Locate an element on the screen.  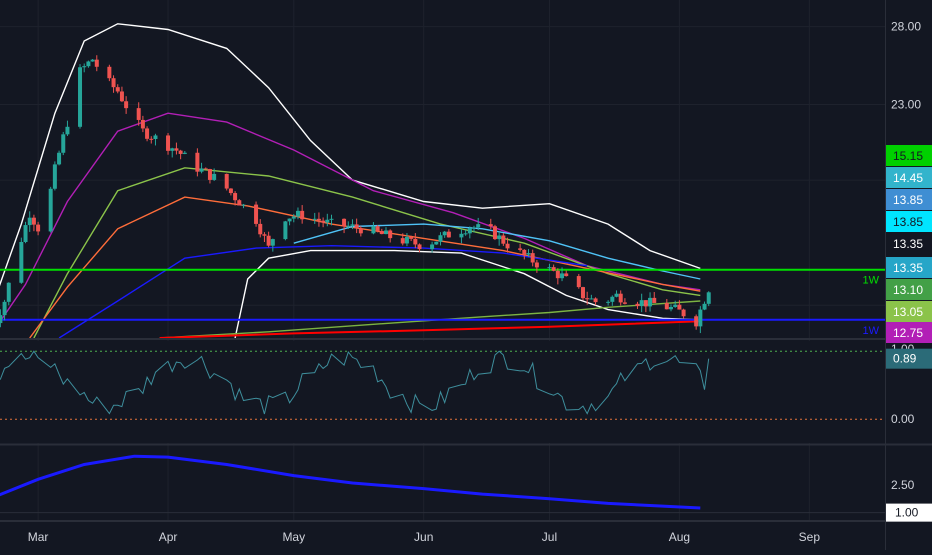
price-tag-label: 13.10 is located at coordinates (908, 290).